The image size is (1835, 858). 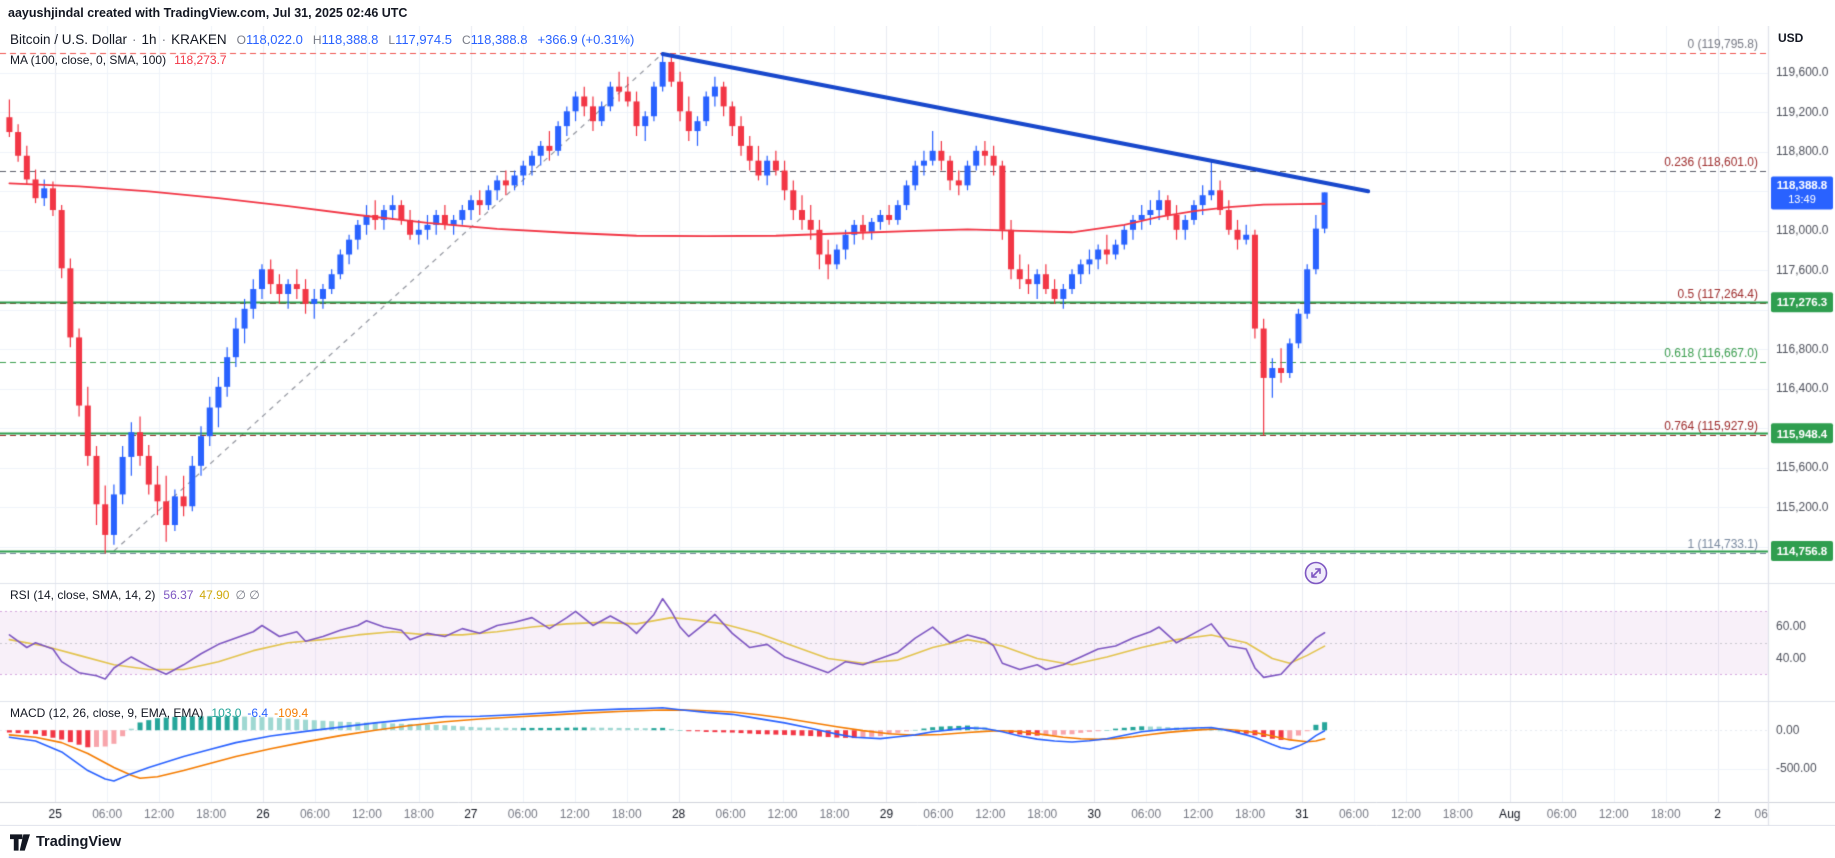 I want to click on footer-bar: TradingView, so click(x=917, y=842).